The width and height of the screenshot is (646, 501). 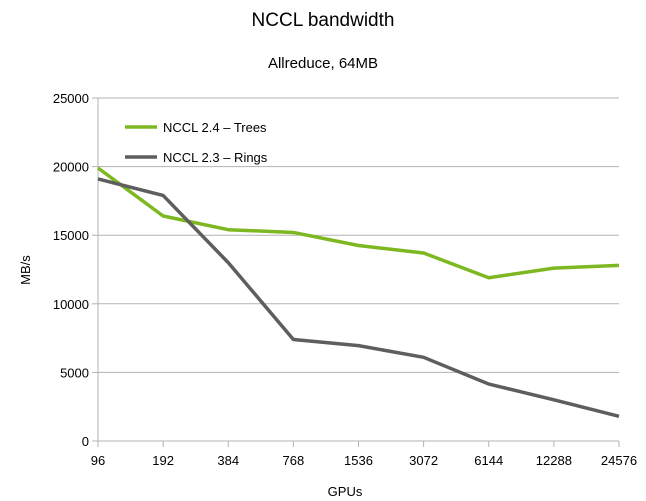 I want to click on x-tick-label: 1536, so click(x=358, y=460).